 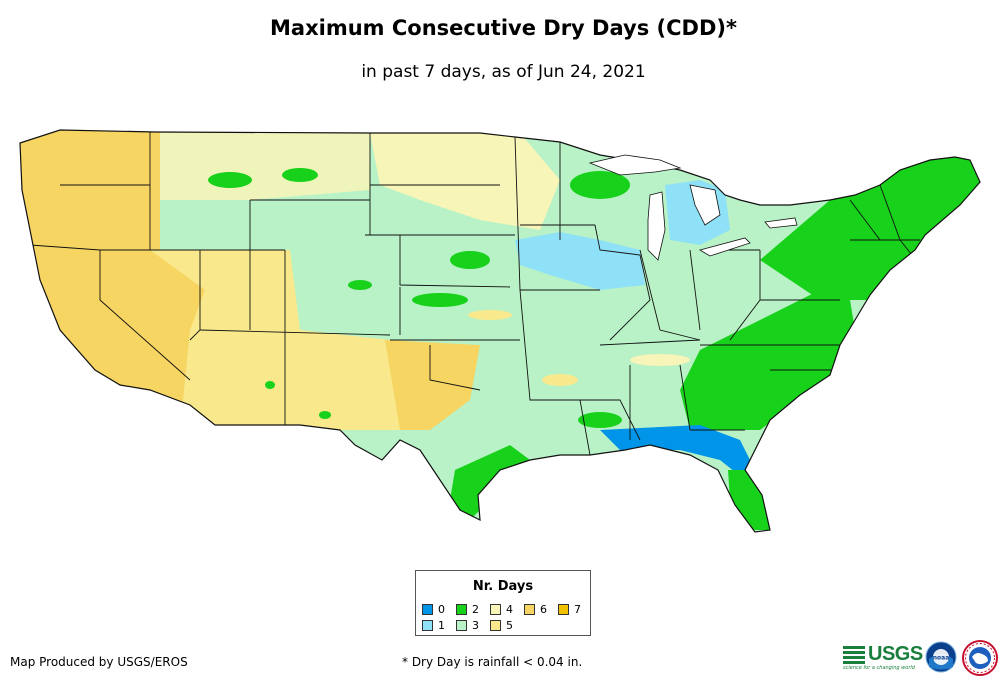 I want to click on patch-colorado-2-days, so click(x=360, y=285).